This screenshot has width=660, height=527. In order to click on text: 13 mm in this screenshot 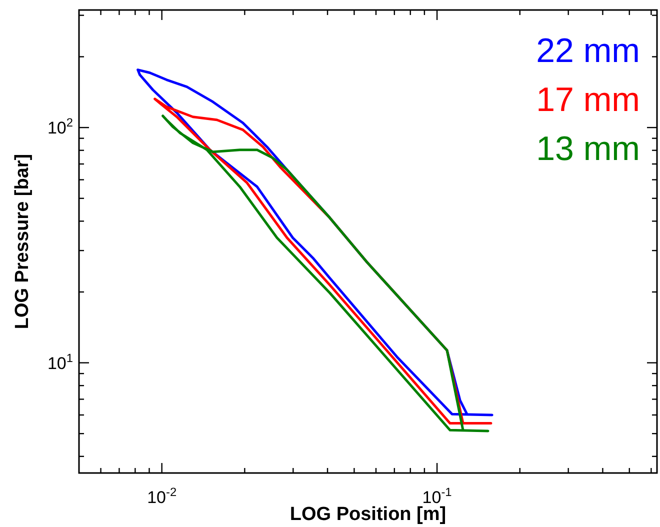, I will do `click(588, 149)`.